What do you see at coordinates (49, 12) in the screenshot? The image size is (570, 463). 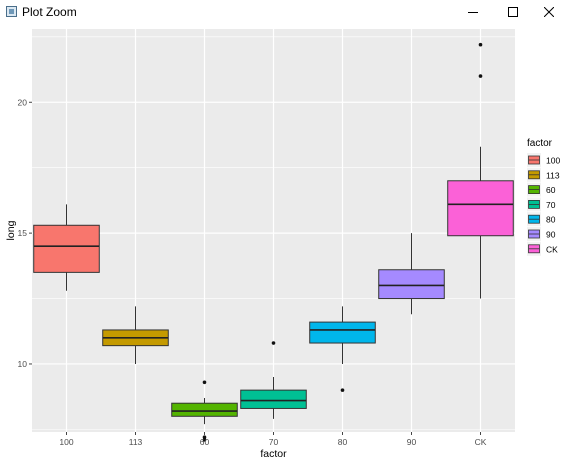 I see `window-title: Plot Zoom` at bounding box center [49, 12].